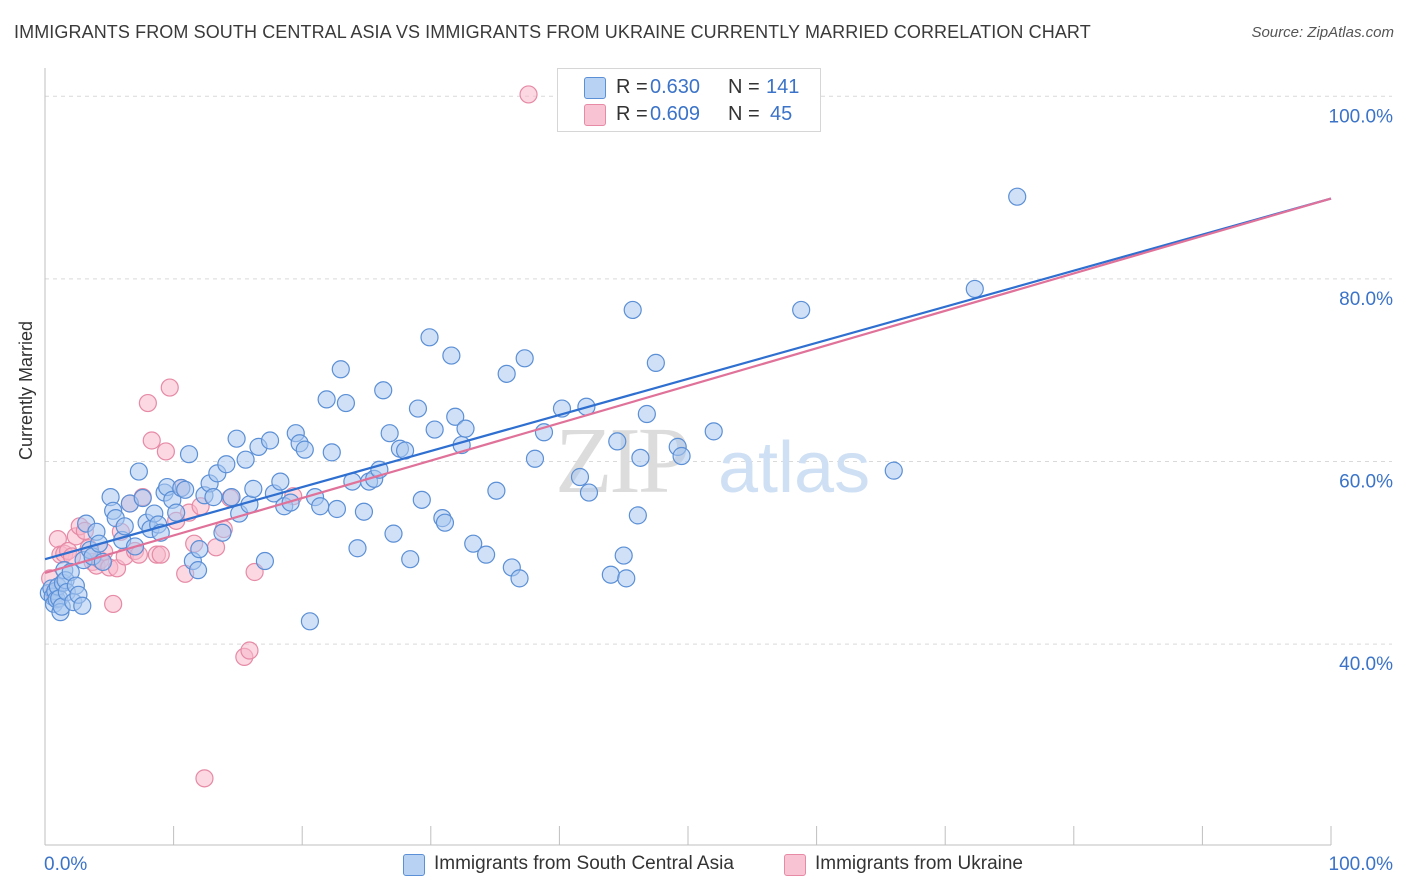 The image size is (1406, 892). Describe the element at coordinates (794, 468) in the screenshot. I see `watermark-atlas: atlas` at that location.